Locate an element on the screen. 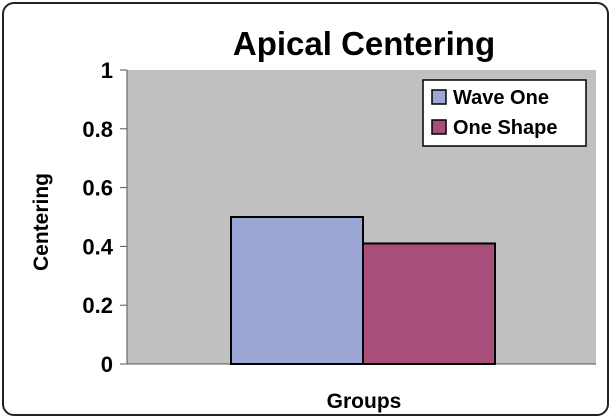 The image size is (613, 420). y-tick-label: 0.2 is located at coordinates (97, 305).